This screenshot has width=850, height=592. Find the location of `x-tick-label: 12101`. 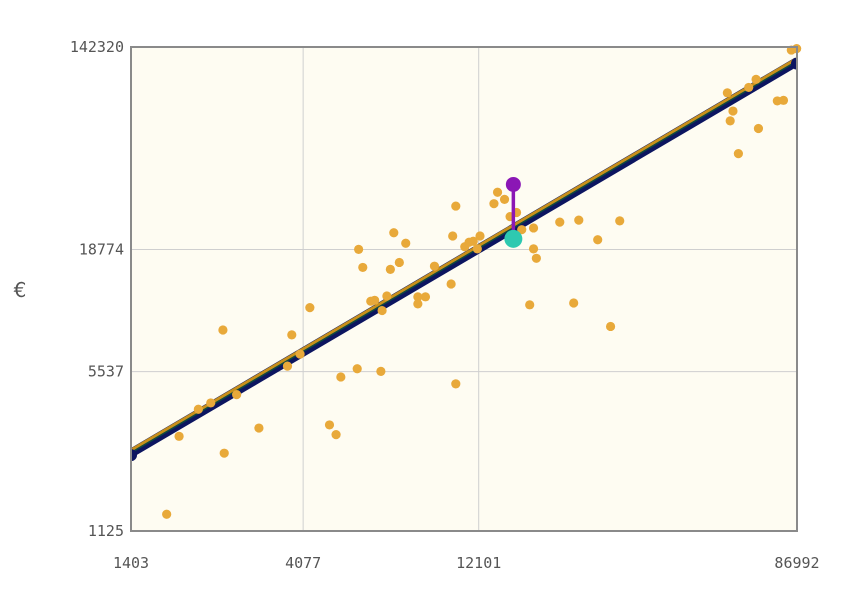

x-tick-label: 12101 is located at coordinates (478, 563).